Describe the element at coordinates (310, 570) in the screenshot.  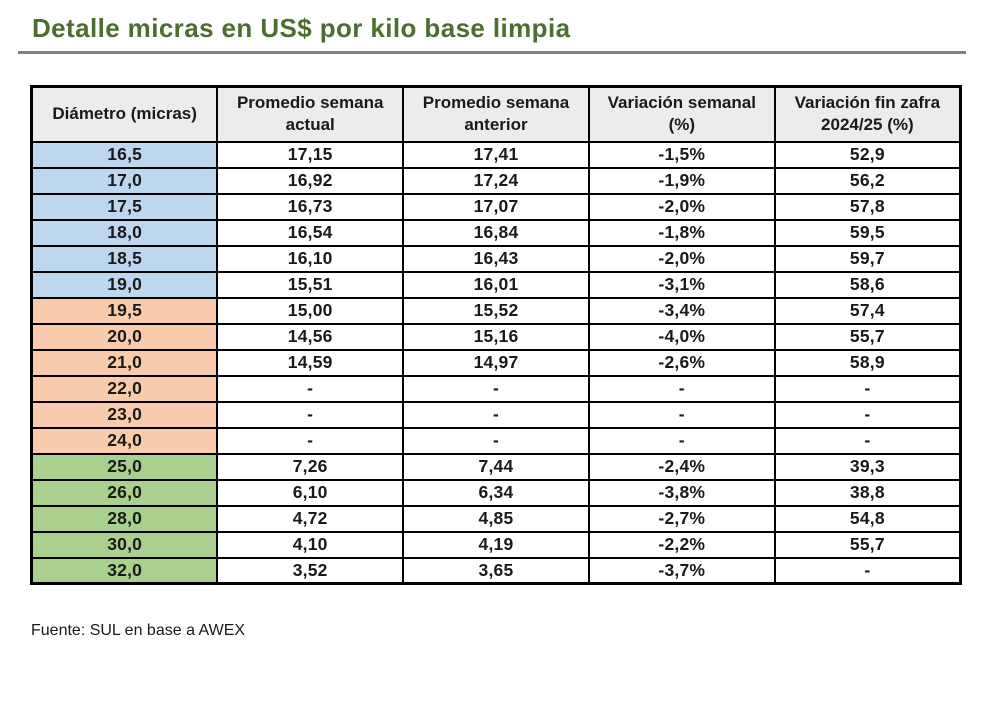
I see `value-cell: 3,52` at that location.